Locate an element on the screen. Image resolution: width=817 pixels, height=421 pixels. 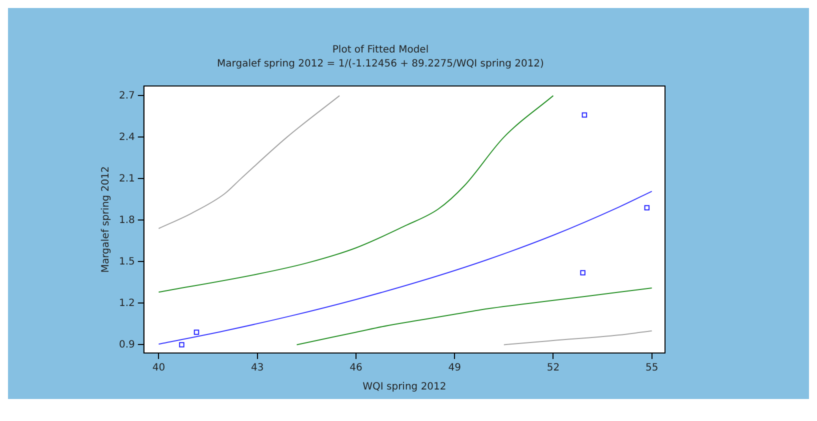
y-tick-label: 1.8 is located at coordinates (126, 220).